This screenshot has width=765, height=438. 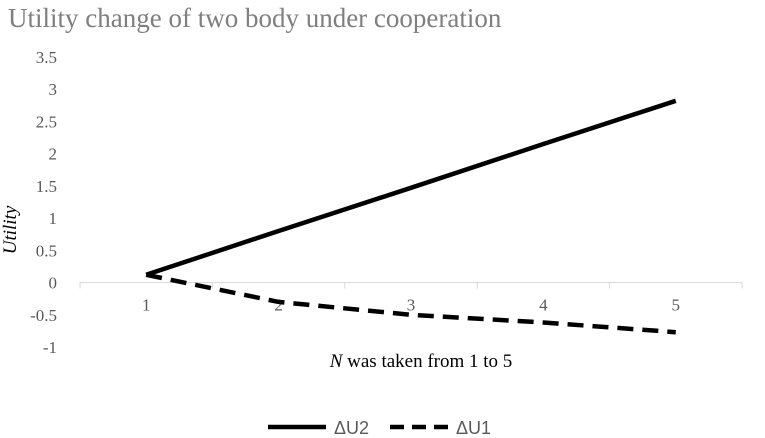 I want to click on y-tick-label: 0, so click(x=53, y=283).